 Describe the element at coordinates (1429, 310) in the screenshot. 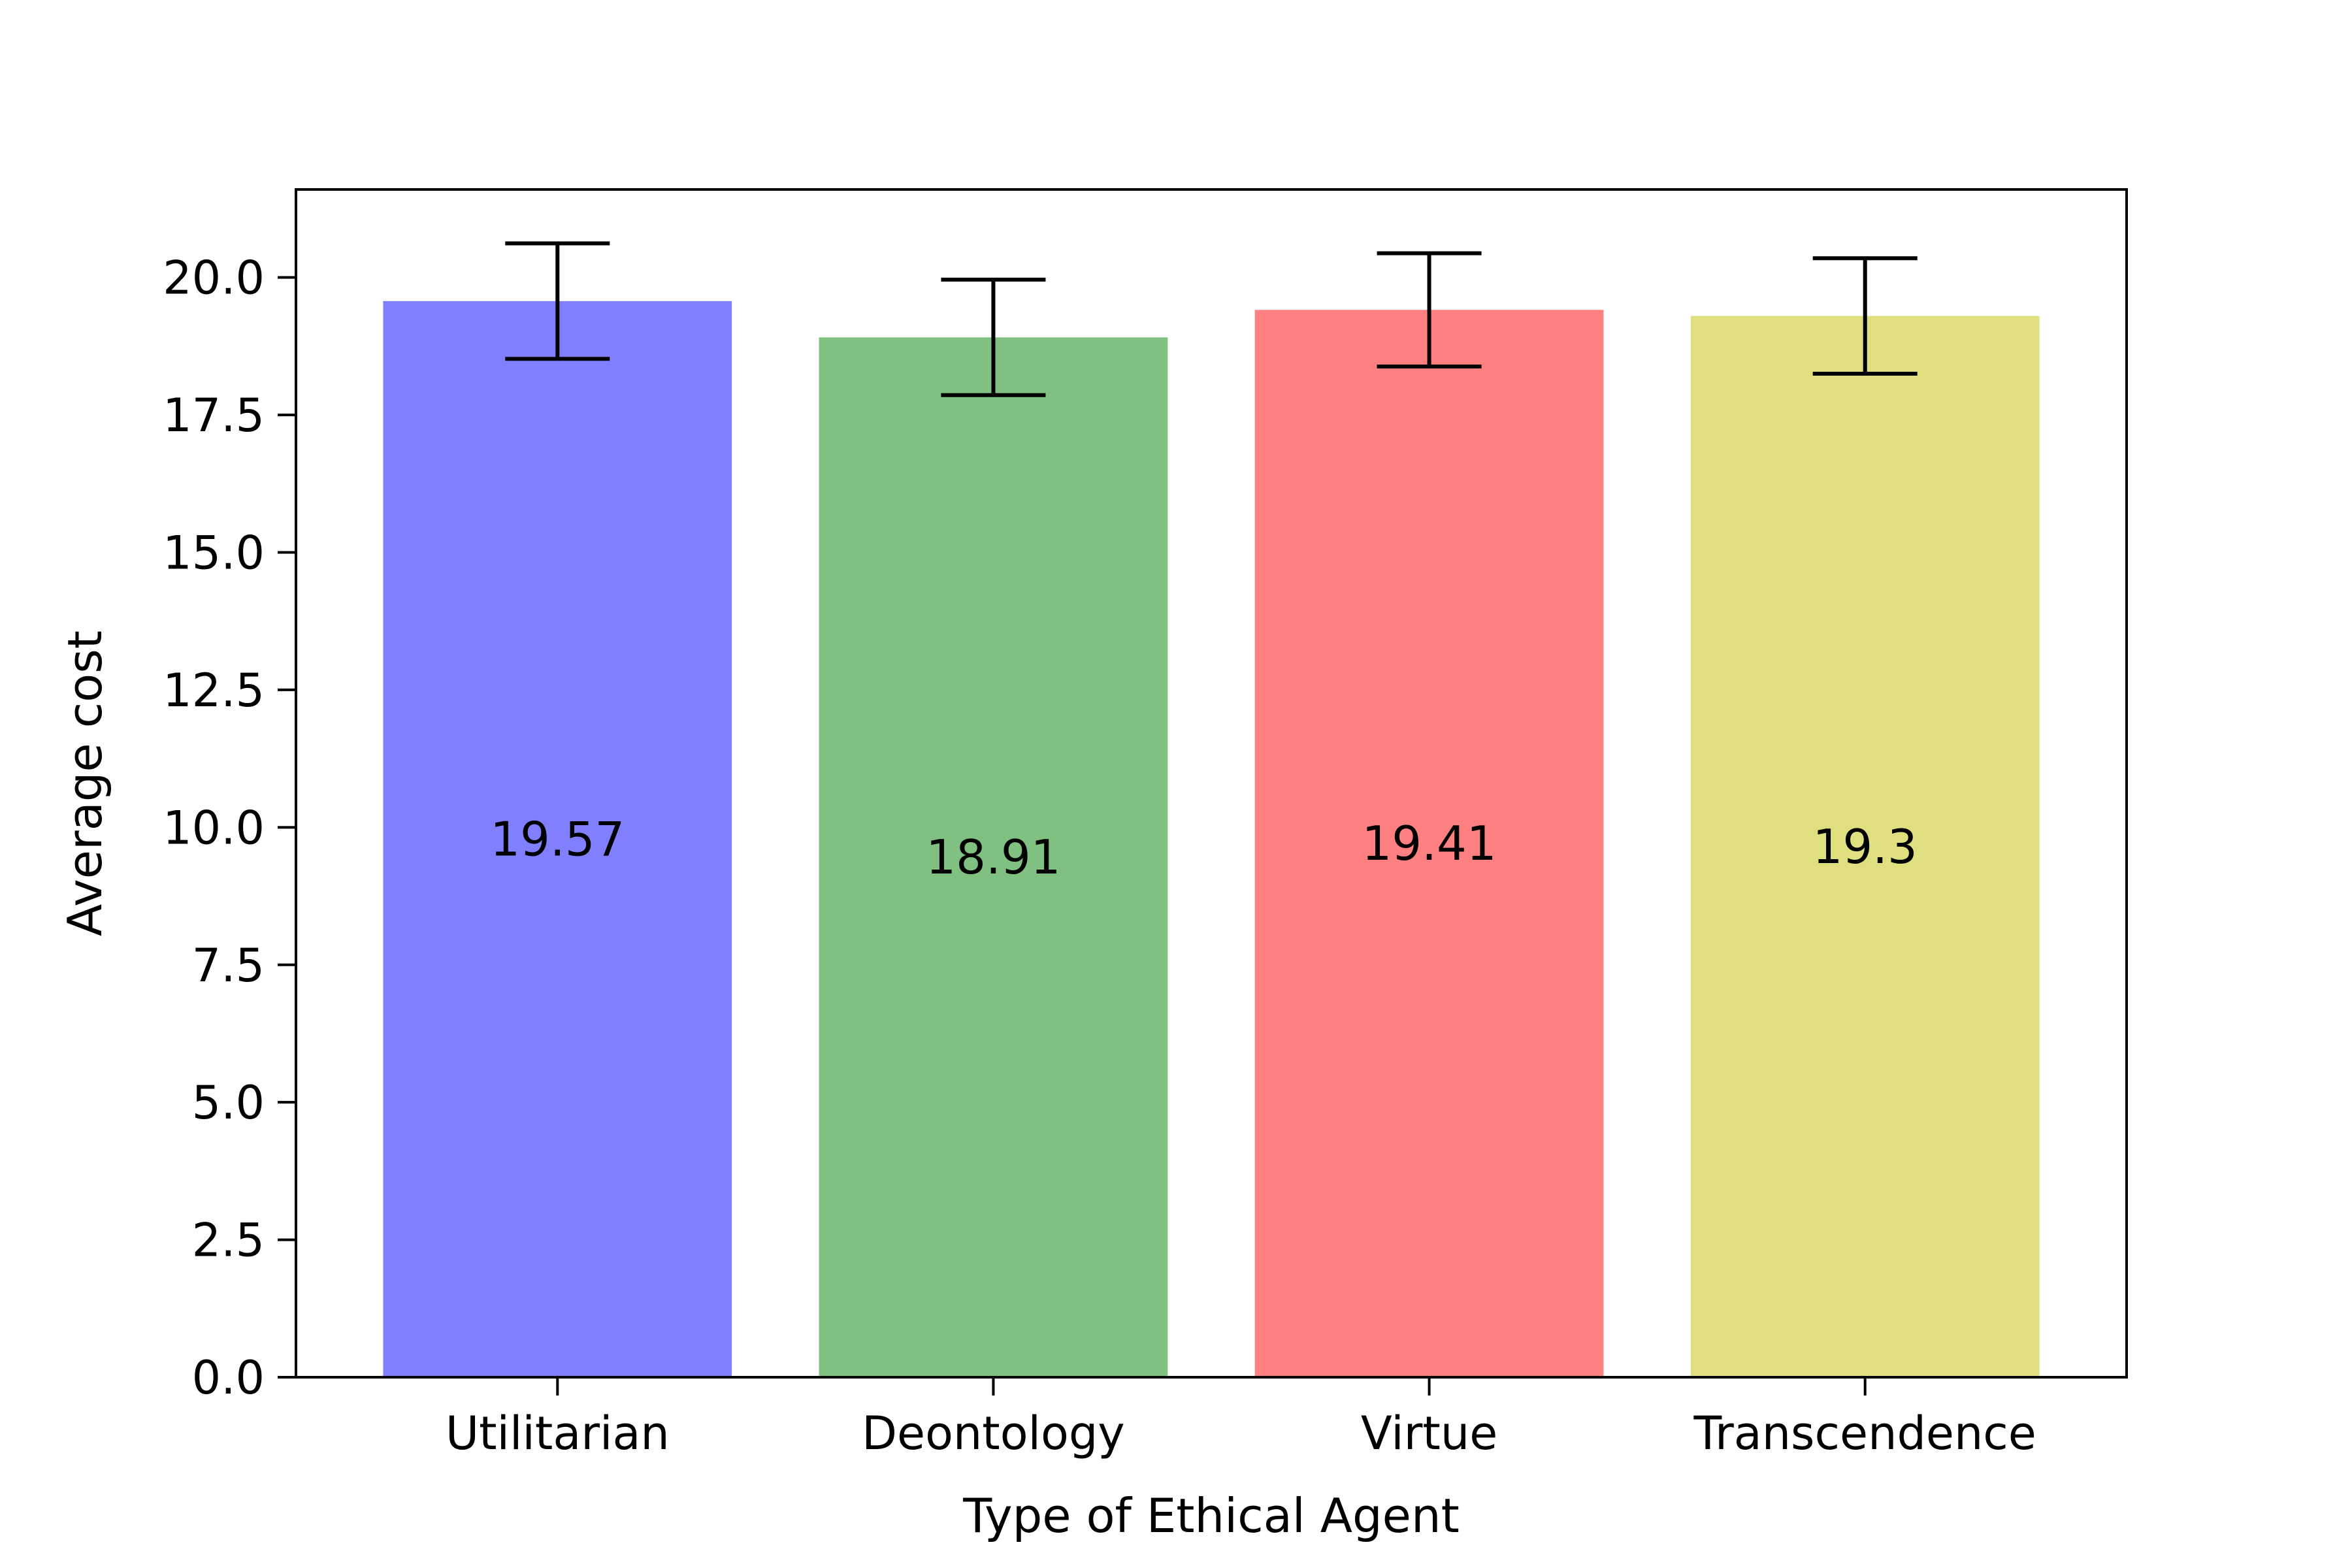

I see `error-bar-virtue` at that location.